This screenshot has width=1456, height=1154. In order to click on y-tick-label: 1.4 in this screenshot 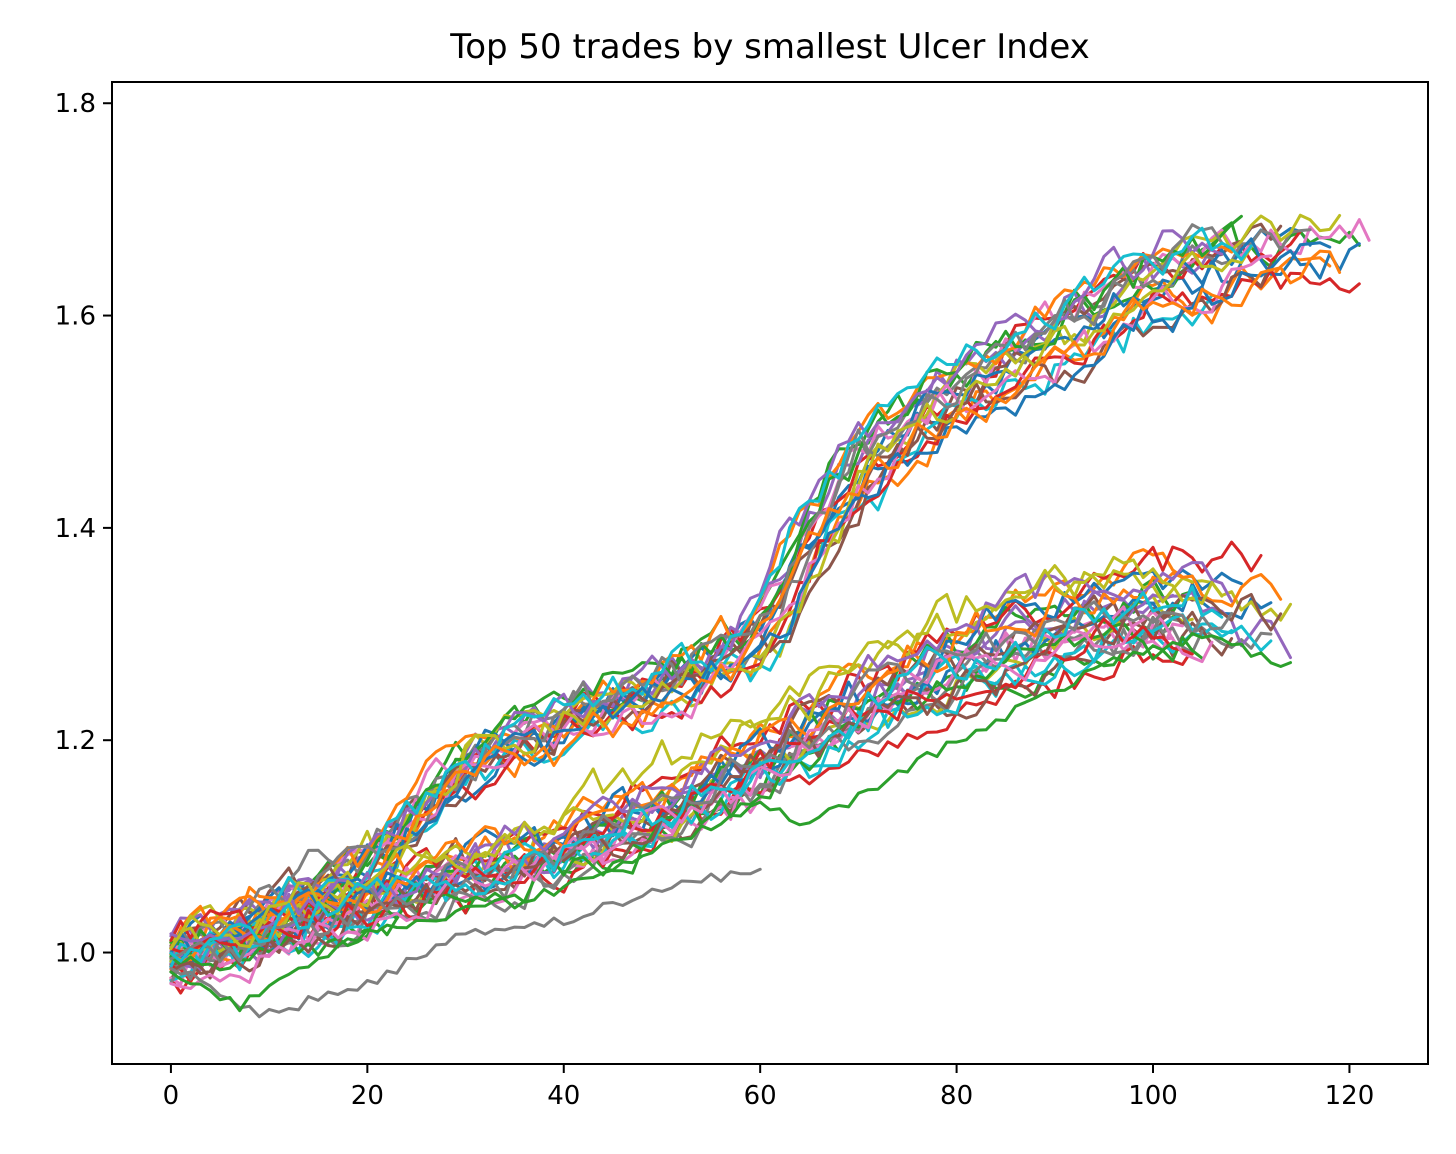, I will do `click(75, 529)`.